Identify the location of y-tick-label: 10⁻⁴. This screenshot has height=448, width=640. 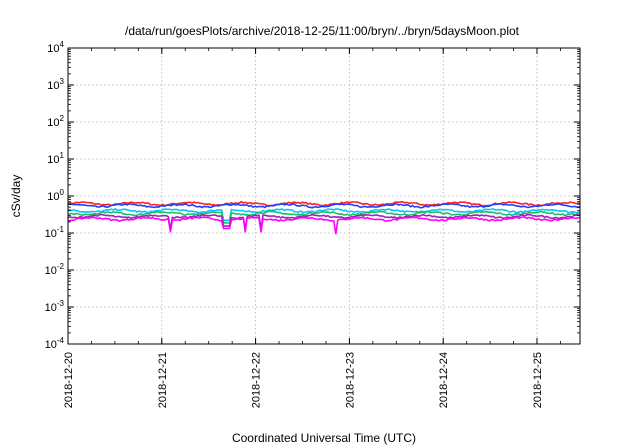
(55, 343).